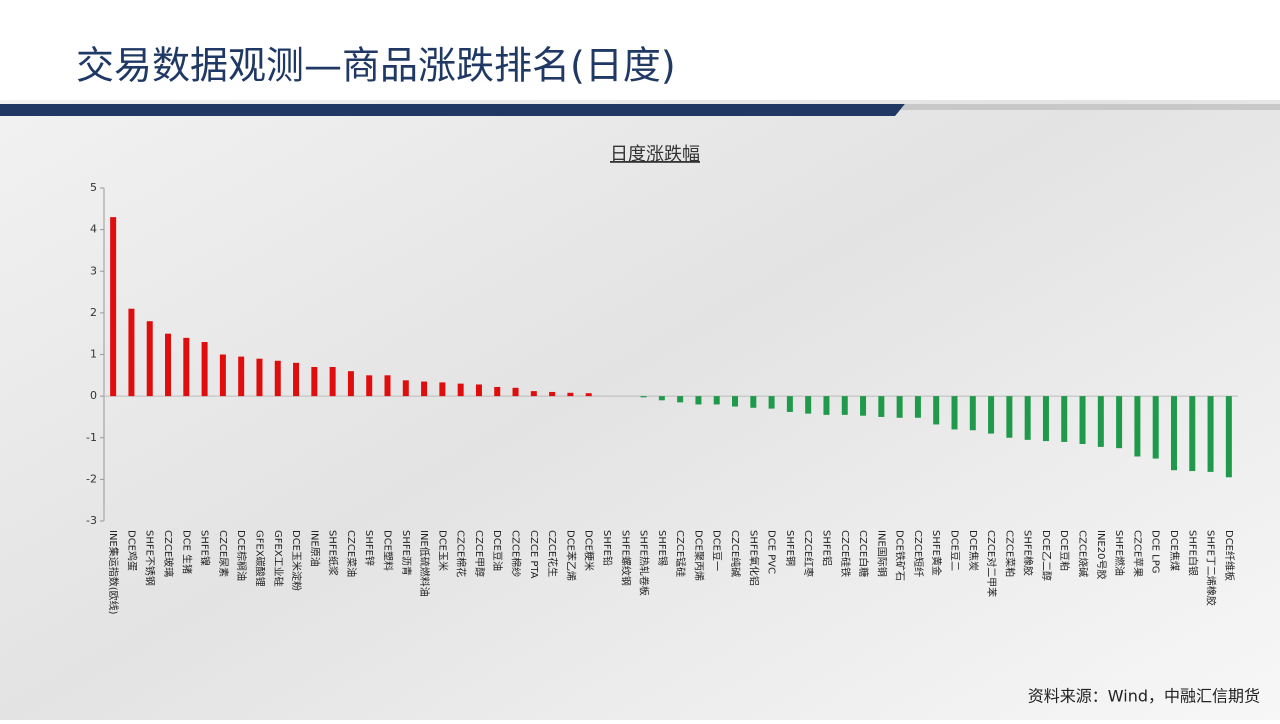 This screenshot has width=1280, height=724. Describe the element at coordinates (1046, 555) in the screenshot. I see `x-tick-label: DCE乙二醇` at that location.